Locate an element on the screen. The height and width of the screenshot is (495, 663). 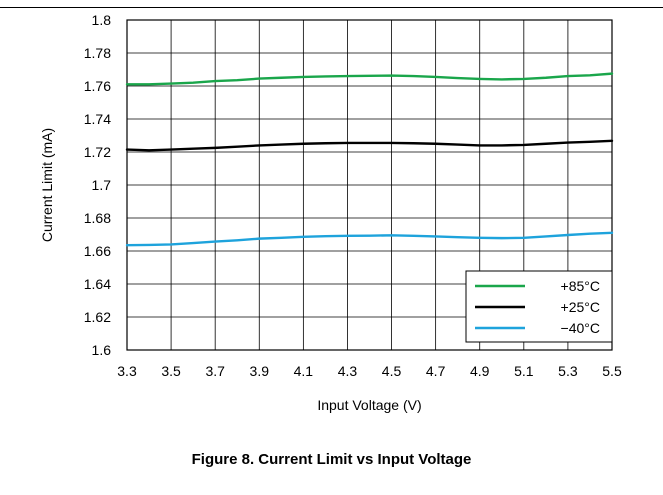
x-tick-label: 4.1 is located at coordinates (304, 371).